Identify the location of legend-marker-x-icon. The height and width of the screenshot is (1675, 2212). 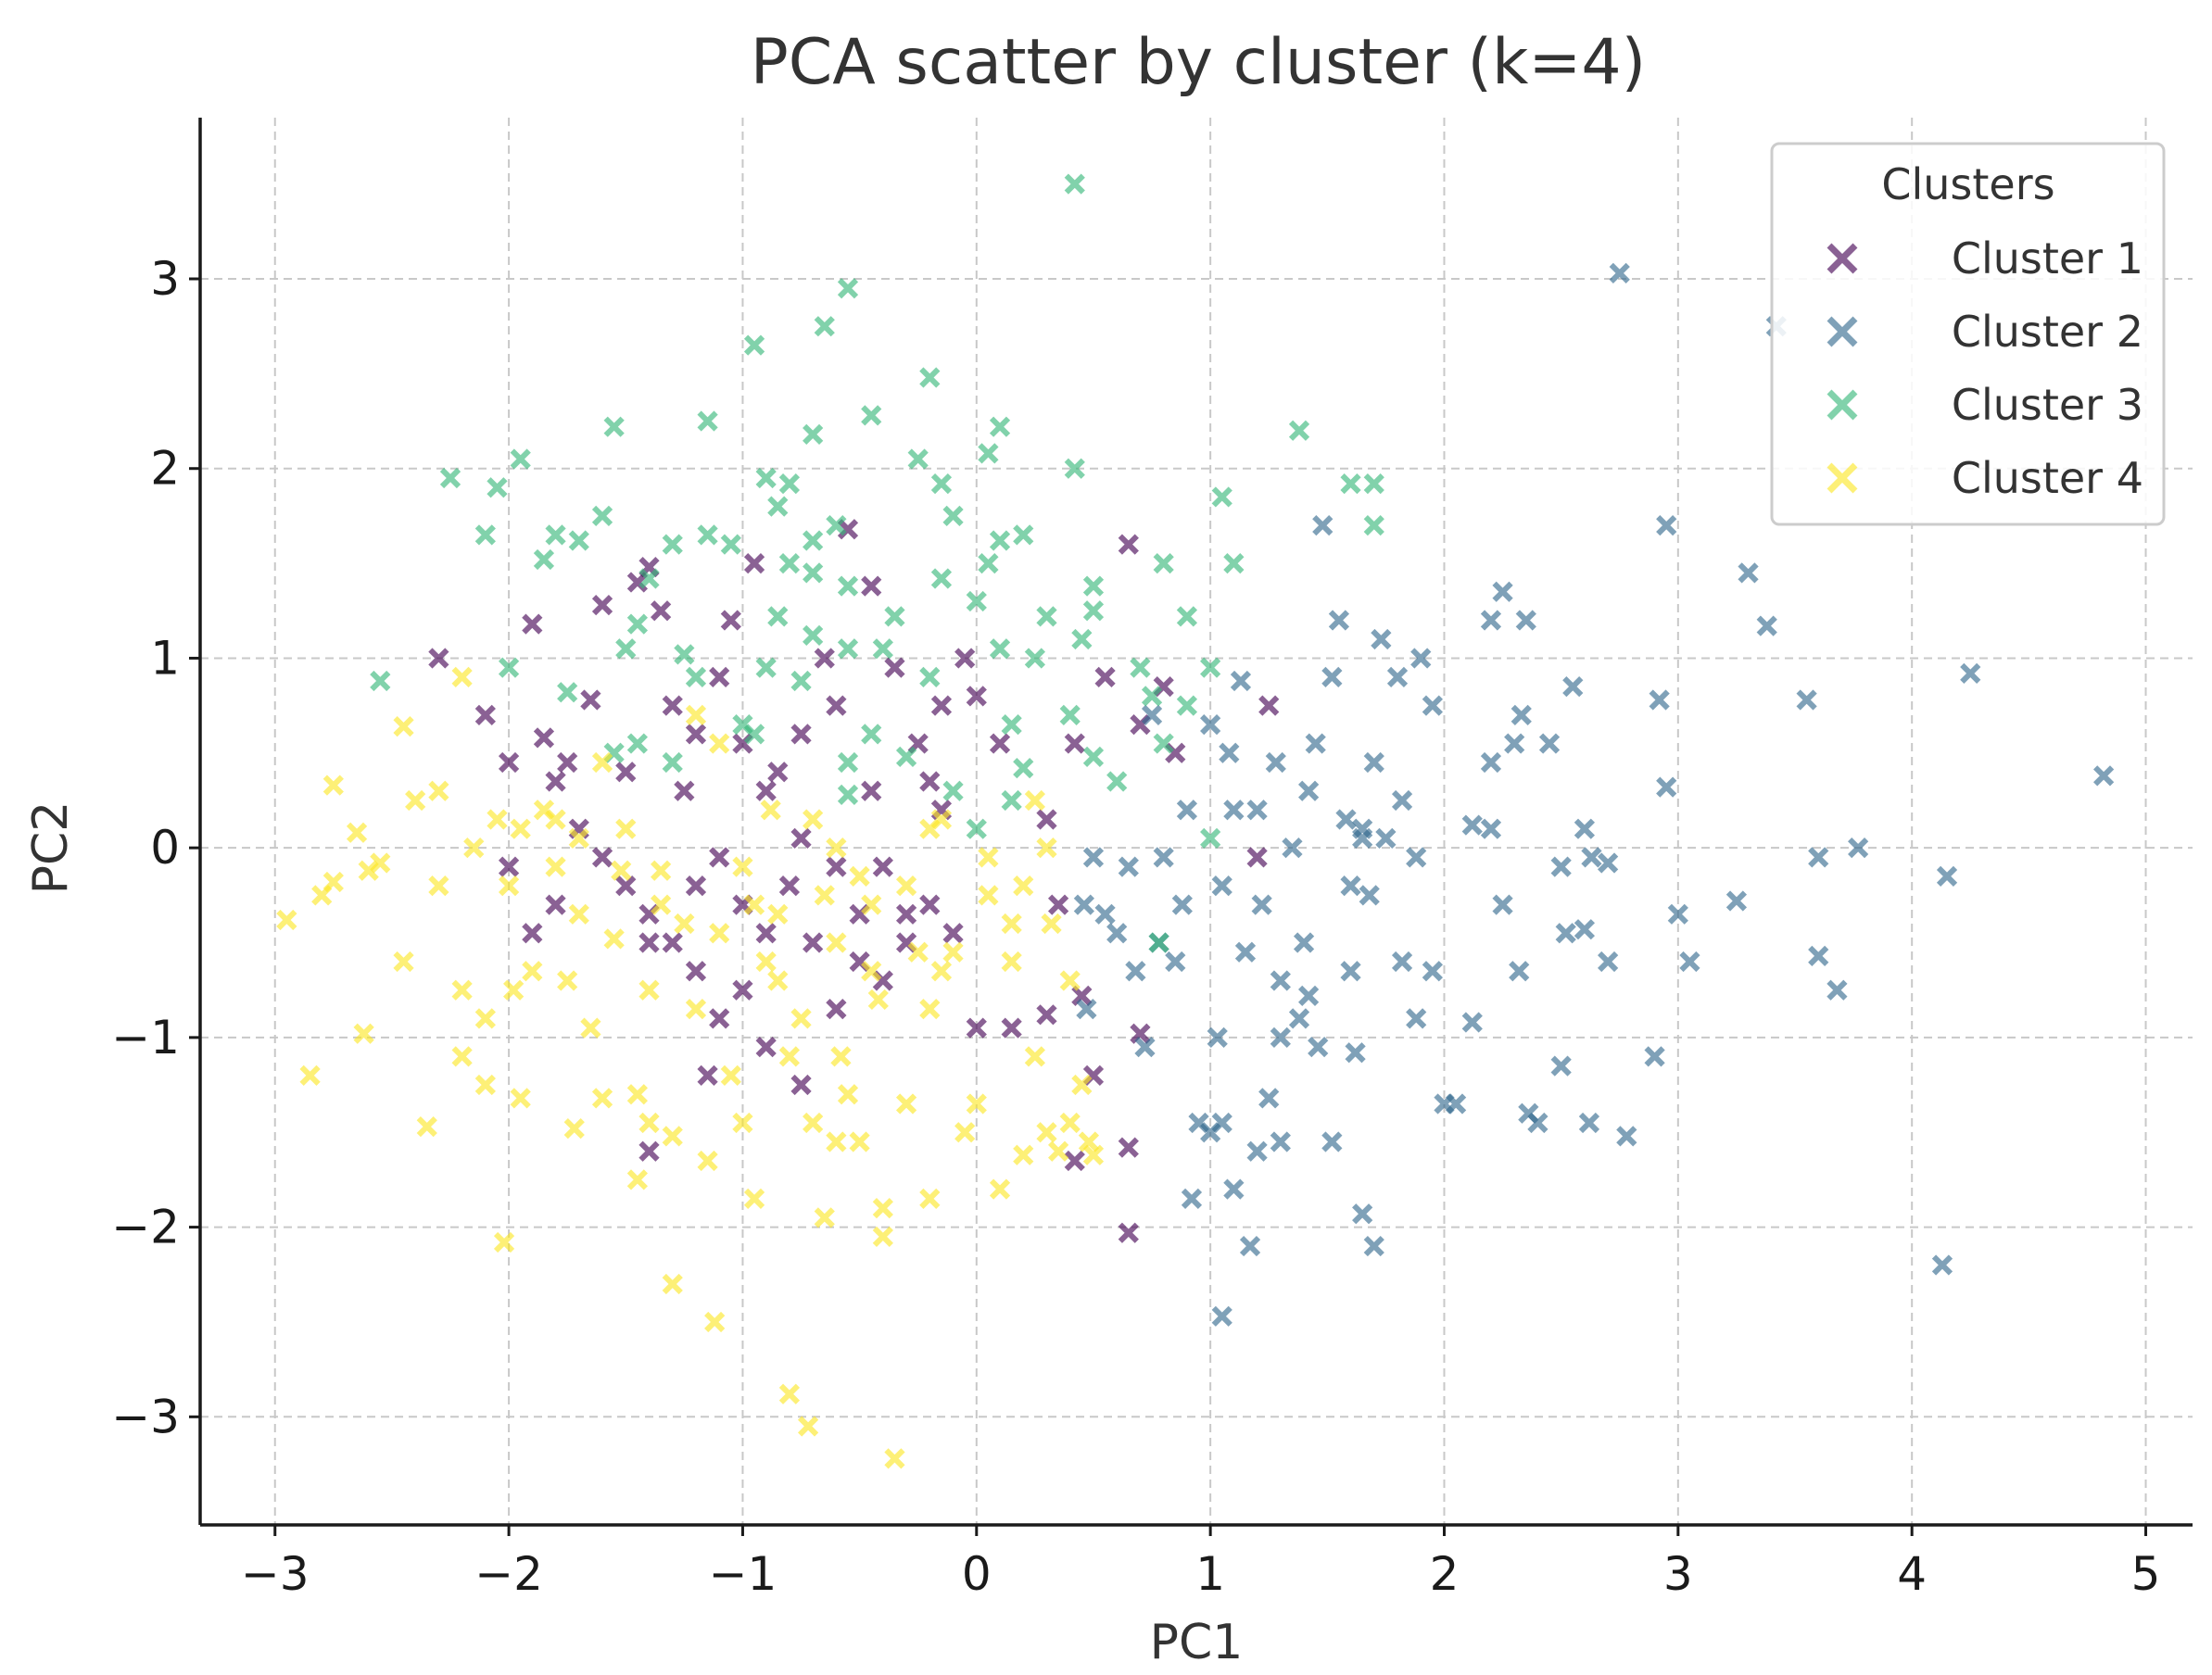
(1842, 332).